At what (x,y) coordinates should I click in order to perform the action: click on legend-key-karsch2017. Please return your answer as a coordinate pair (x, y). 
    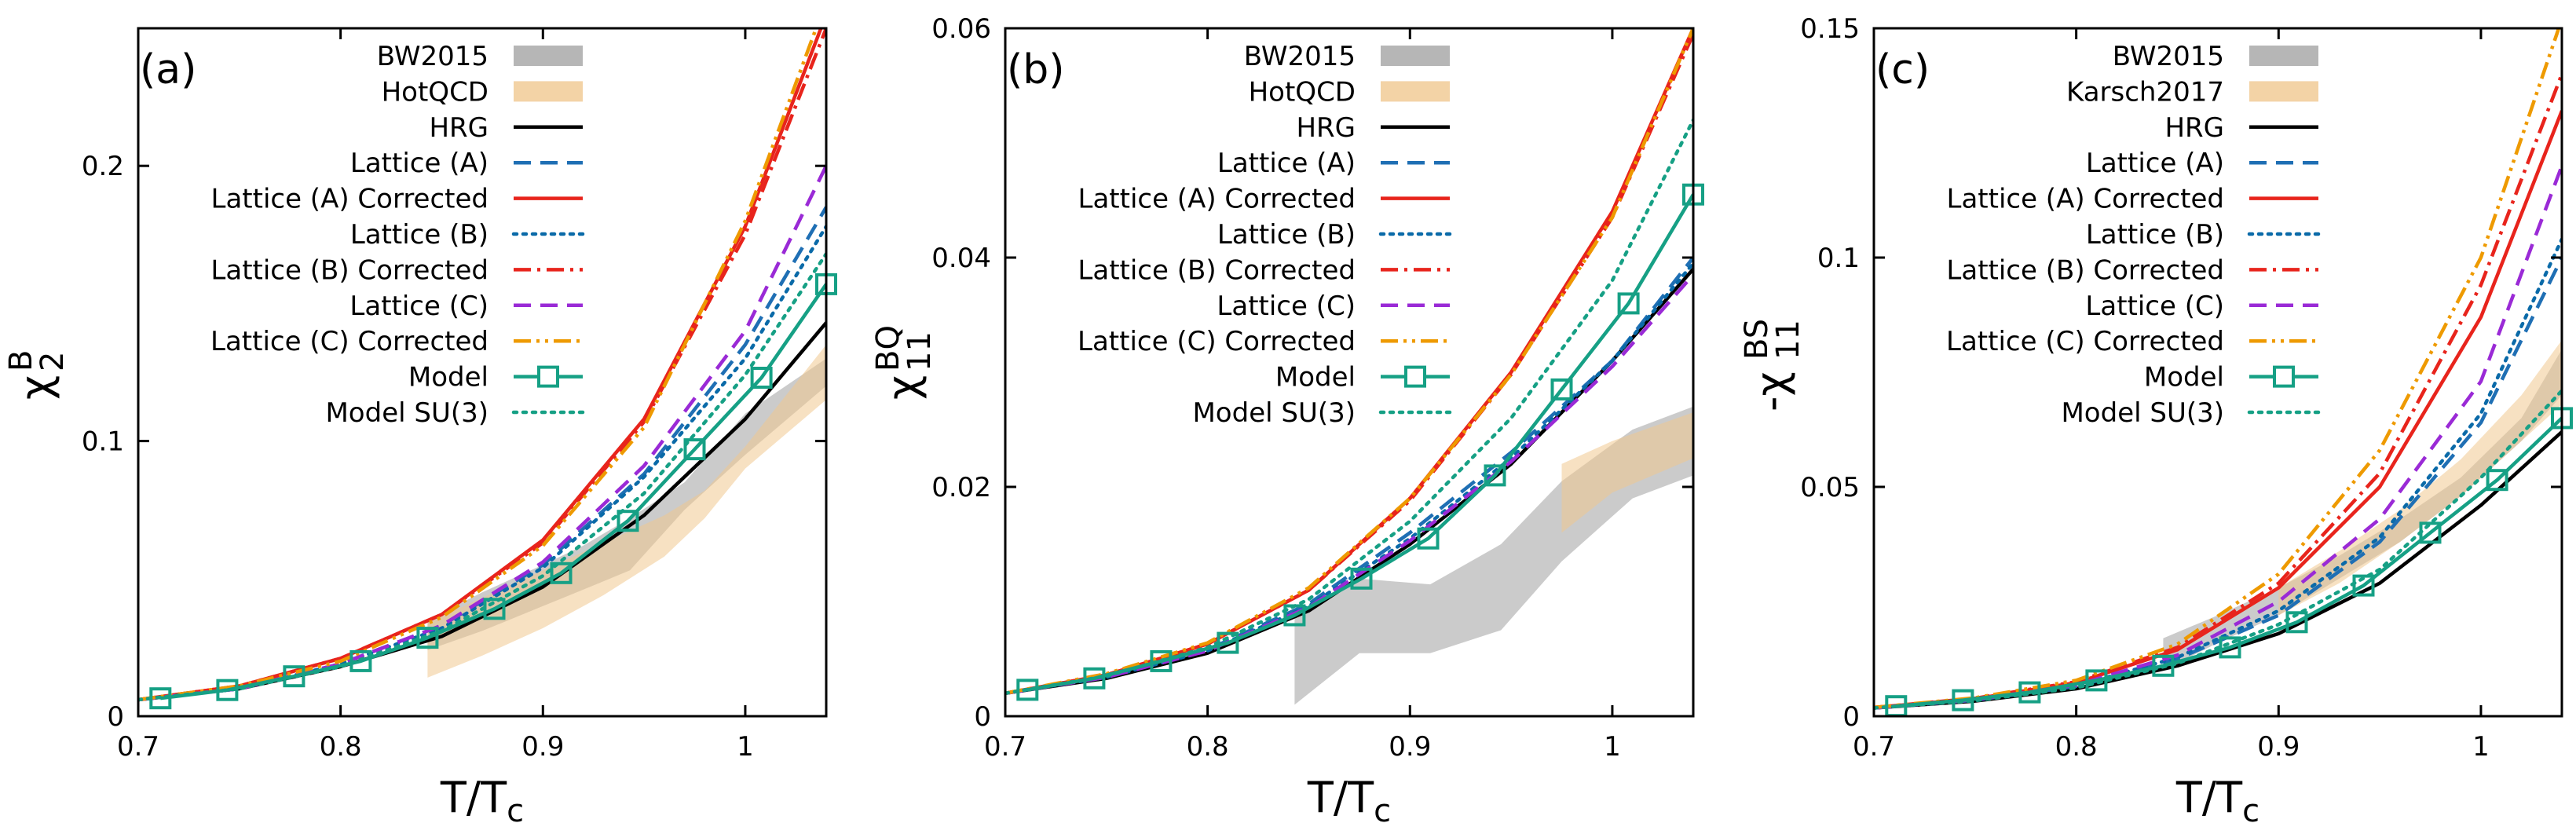
    Looking at the image, I should click on (2283, 91).